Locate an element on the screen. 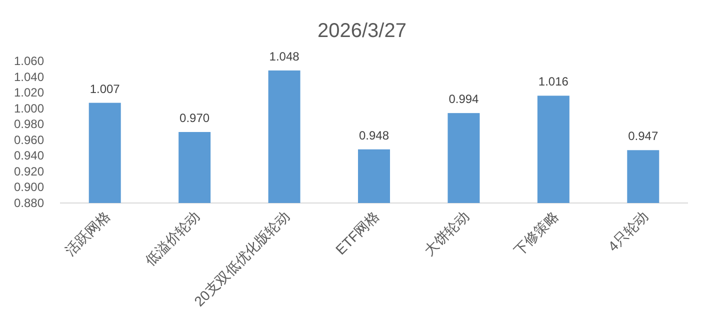 This screenshot has height=334, width=701. x-tick-label: 活跃网格 is located at coordinates (87, 233).